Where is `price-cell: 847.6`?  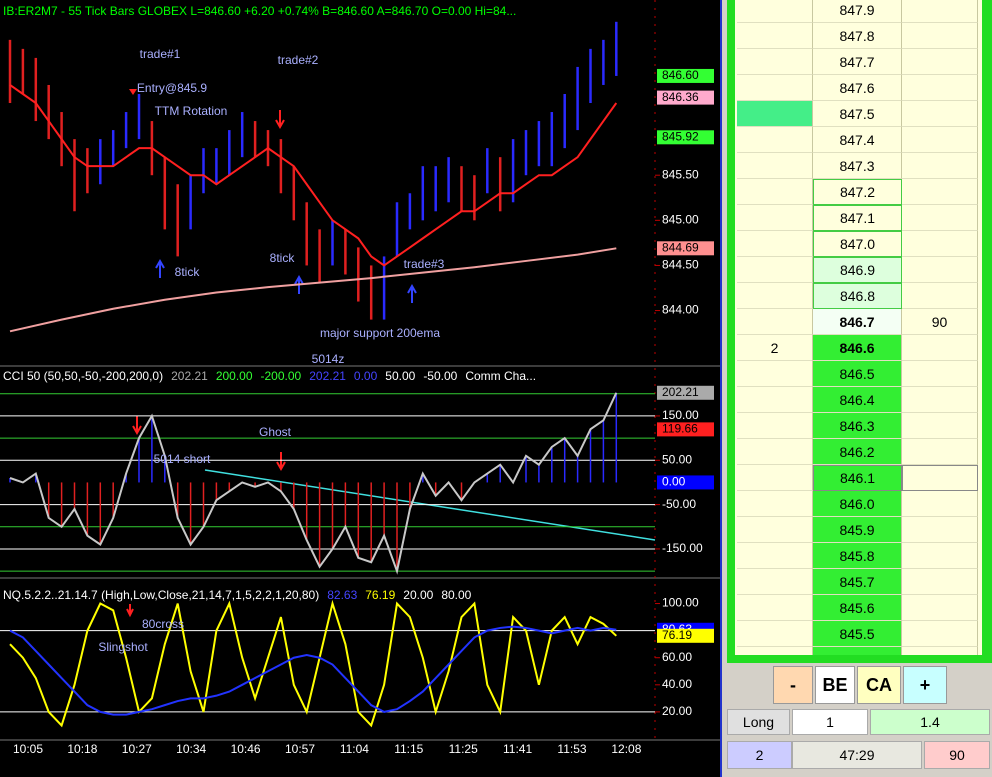
price-cell: 847.6 is located at coordinates (857, 88).